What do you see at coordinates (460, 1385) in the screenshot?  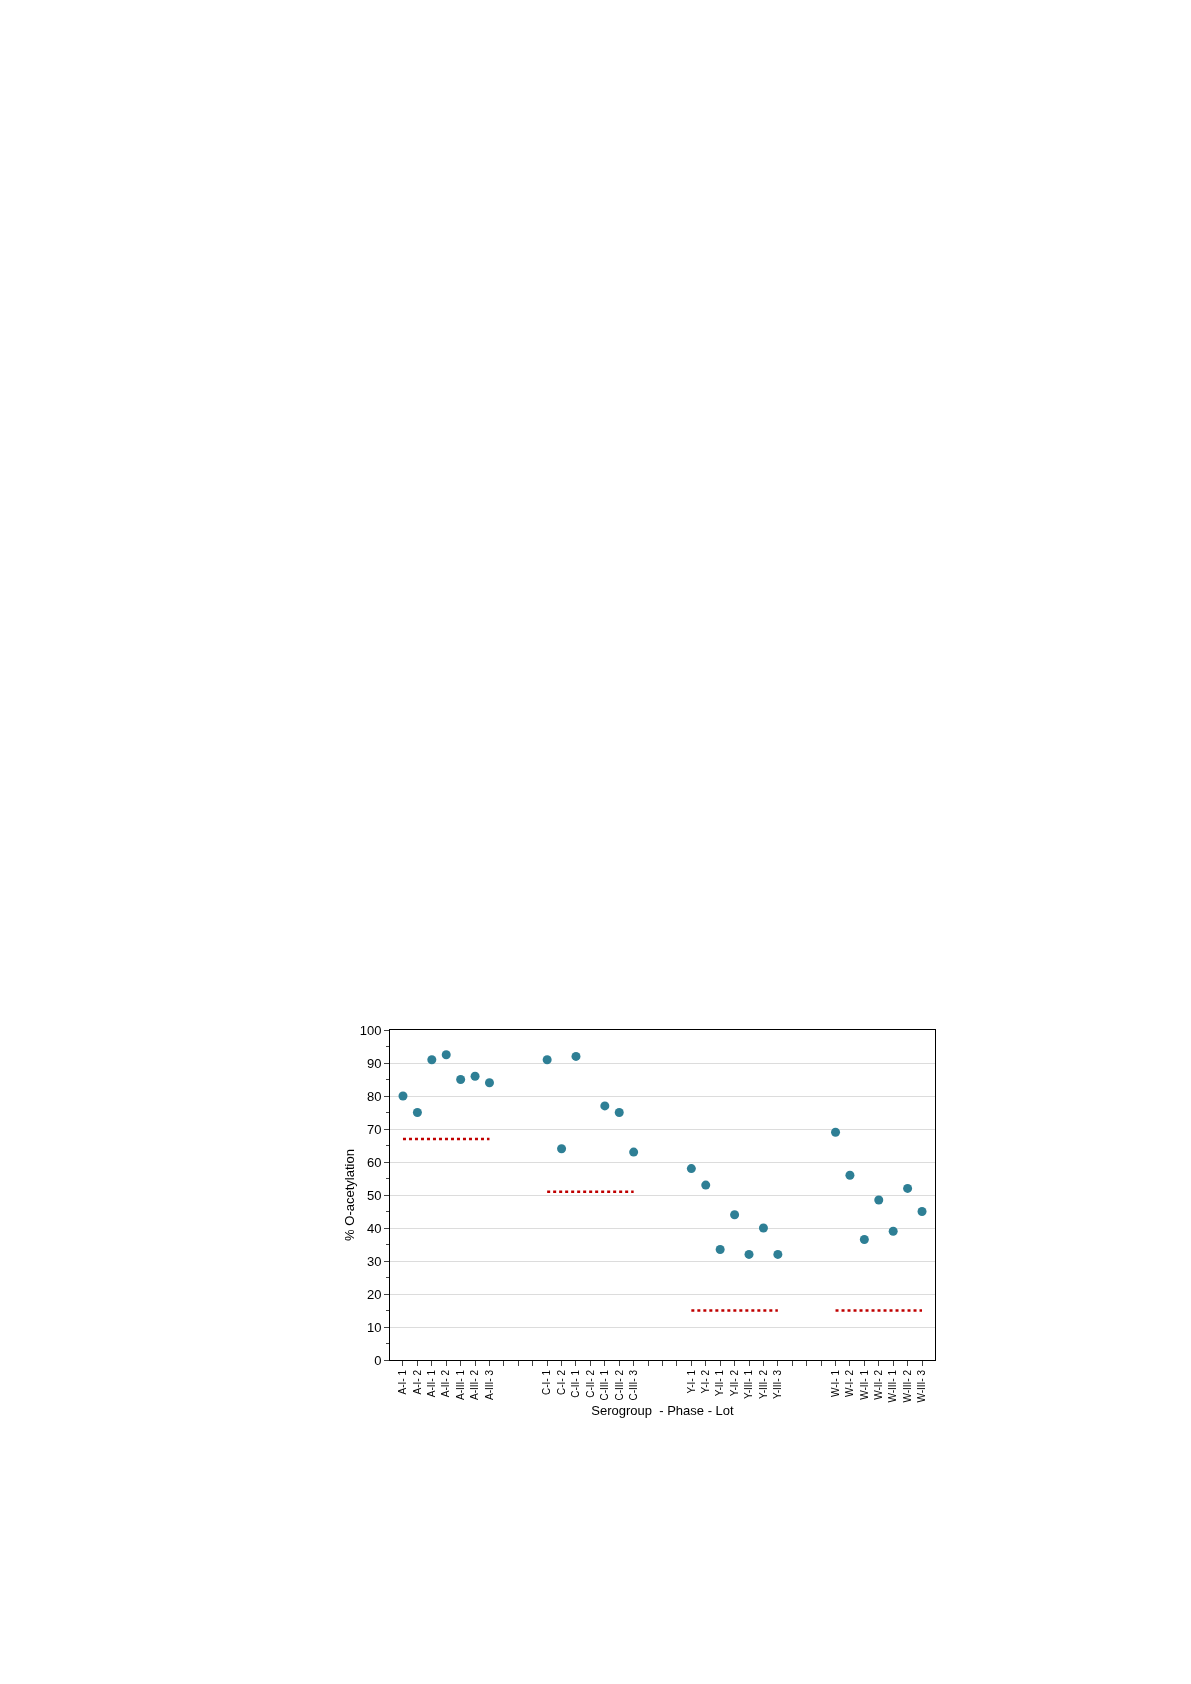 I see `x-tick-label: A-III- 1` at bounding box center [460, 1385].